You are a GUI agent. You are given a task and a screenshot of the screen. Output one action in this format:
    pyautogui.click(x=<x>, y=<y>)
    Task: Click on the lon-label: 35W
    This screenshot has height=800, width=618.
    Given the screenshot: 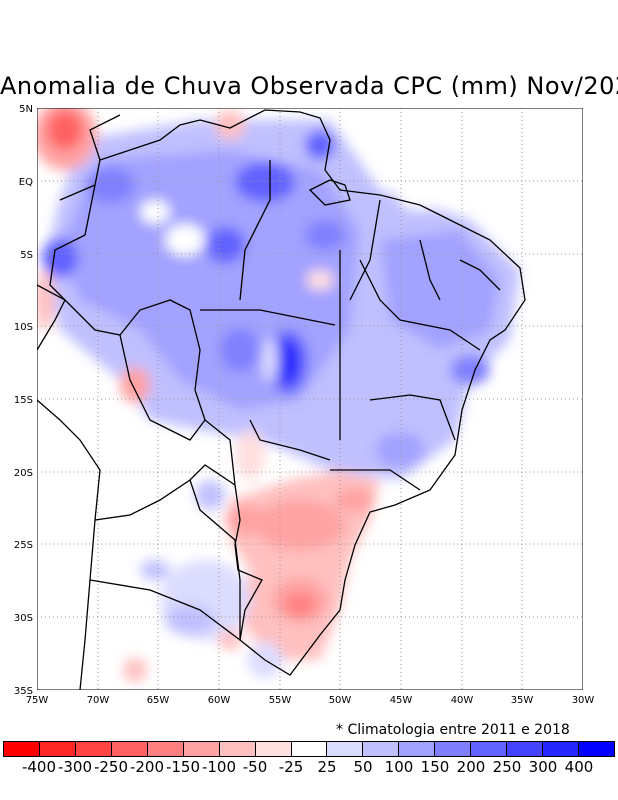 What is the action you would take?
    pyautogui.click(x=522, y=700)
    